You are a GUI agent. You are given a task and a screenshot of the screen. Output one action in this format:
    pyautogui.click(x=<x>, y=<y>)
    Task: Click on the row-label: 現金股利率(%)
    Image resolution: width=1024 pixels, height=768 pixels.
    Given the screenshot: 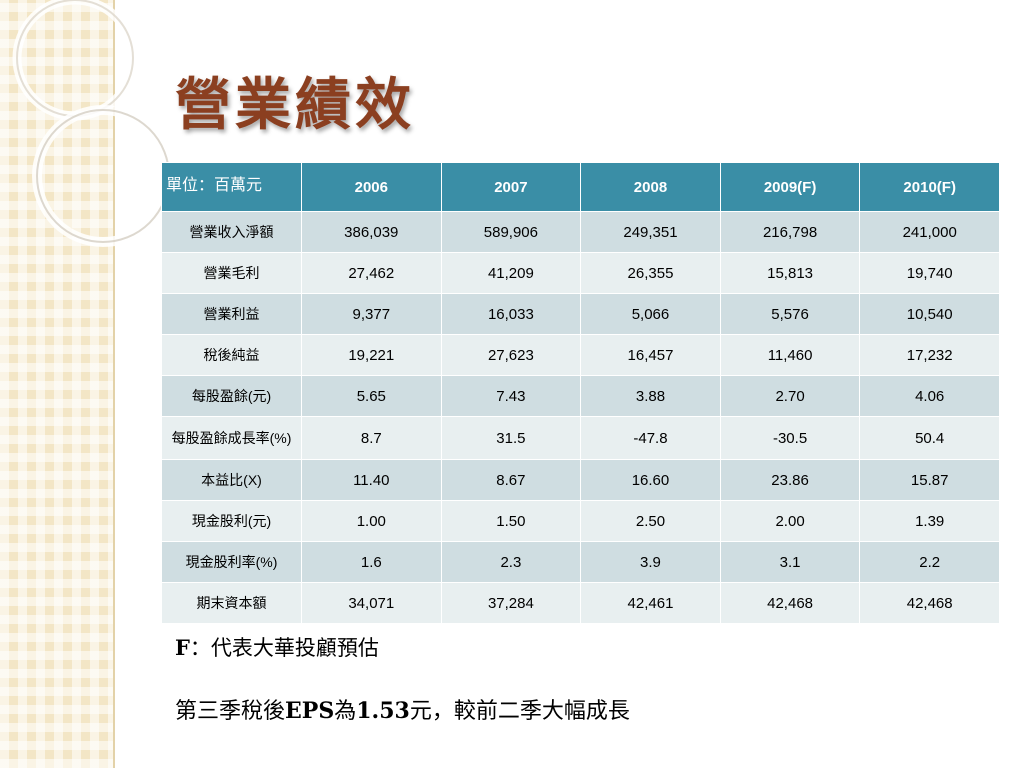 What is the action you would take?
    pyautogui.click(x=231, y=562)
    